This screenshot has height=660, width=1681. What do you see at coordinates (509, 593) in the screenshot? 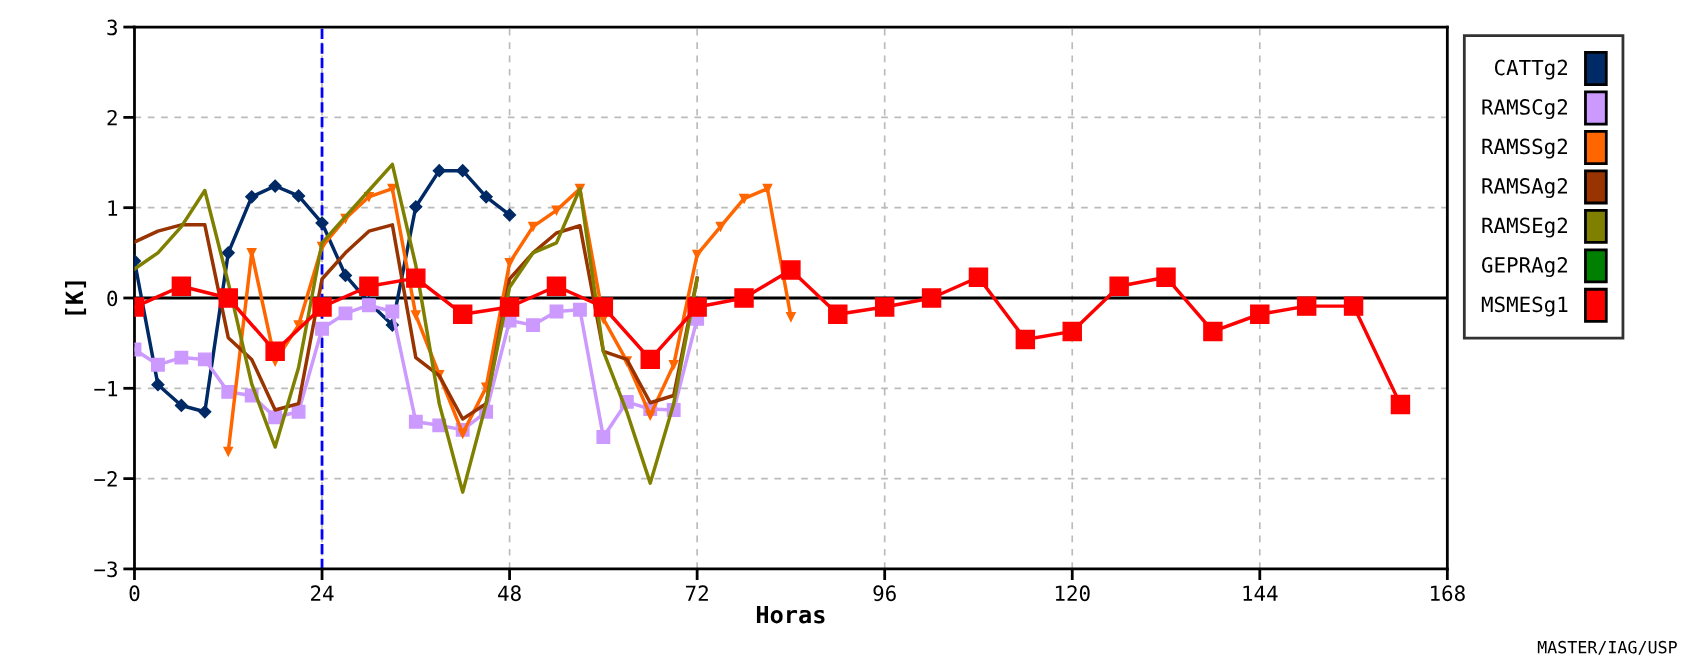
I see `x-tick-label: 48` at bounding box center [509, 593].